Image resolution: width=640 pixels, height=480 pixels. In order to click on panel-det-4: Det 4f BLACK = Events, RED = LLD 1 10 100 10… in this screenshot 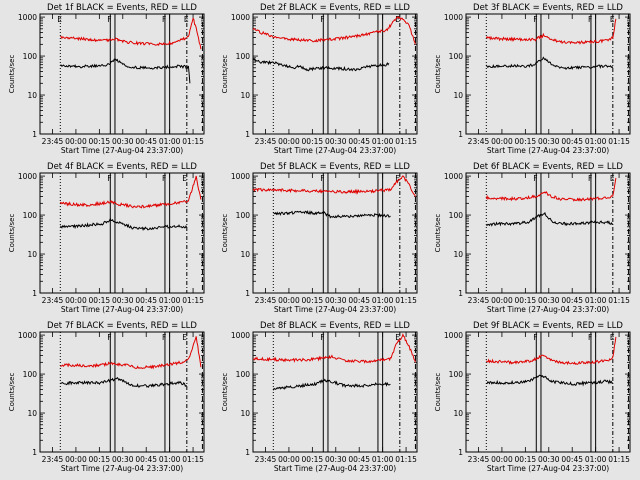, I will do `click(106, 238)`.